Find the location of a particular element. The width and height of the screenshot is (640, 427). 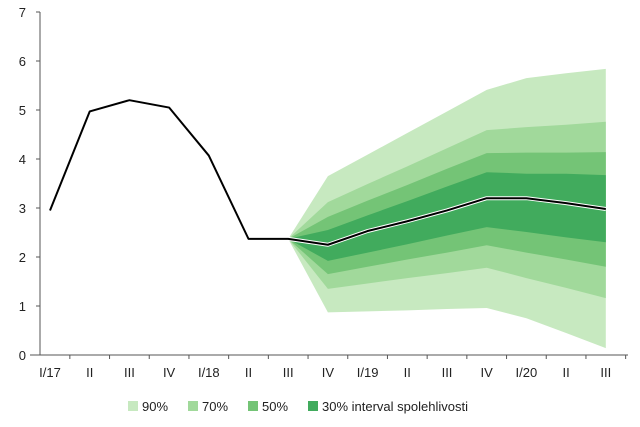

x-tick-label: I/18 is located at coordinates (209, 372).